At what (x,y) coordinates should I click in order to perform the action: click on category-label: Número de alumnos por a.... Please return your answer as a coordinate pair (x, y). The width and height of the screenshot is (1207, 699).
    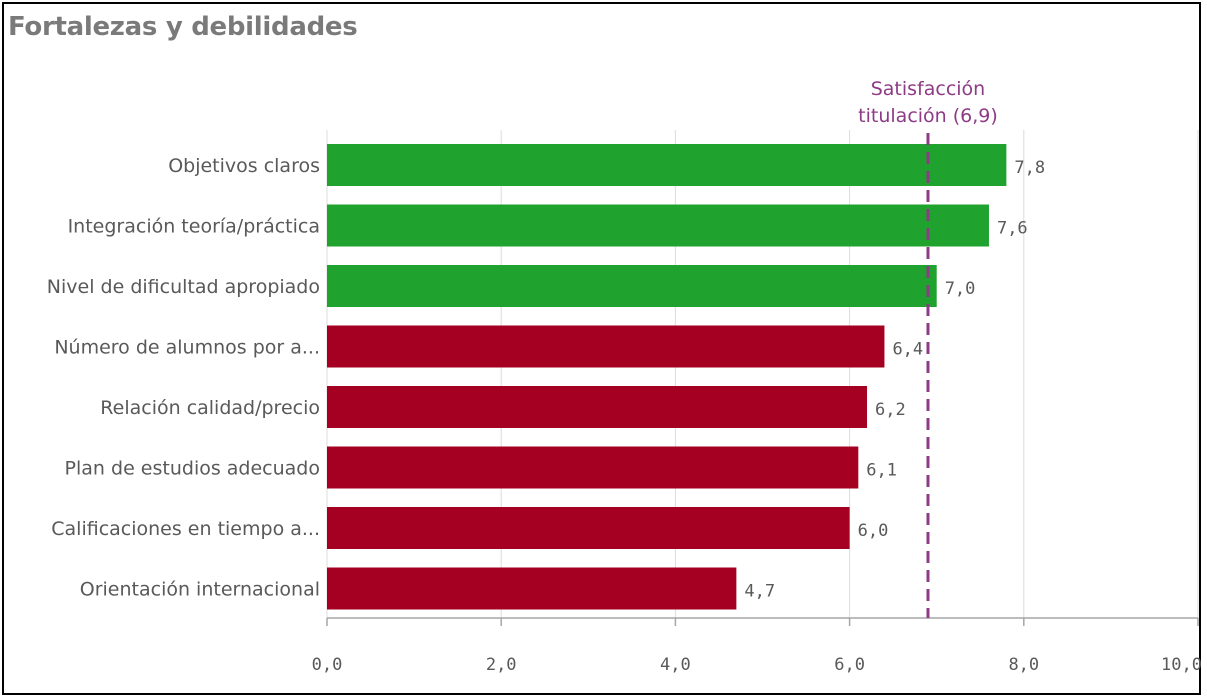
    Looking at the image, I should click on (187, 348).